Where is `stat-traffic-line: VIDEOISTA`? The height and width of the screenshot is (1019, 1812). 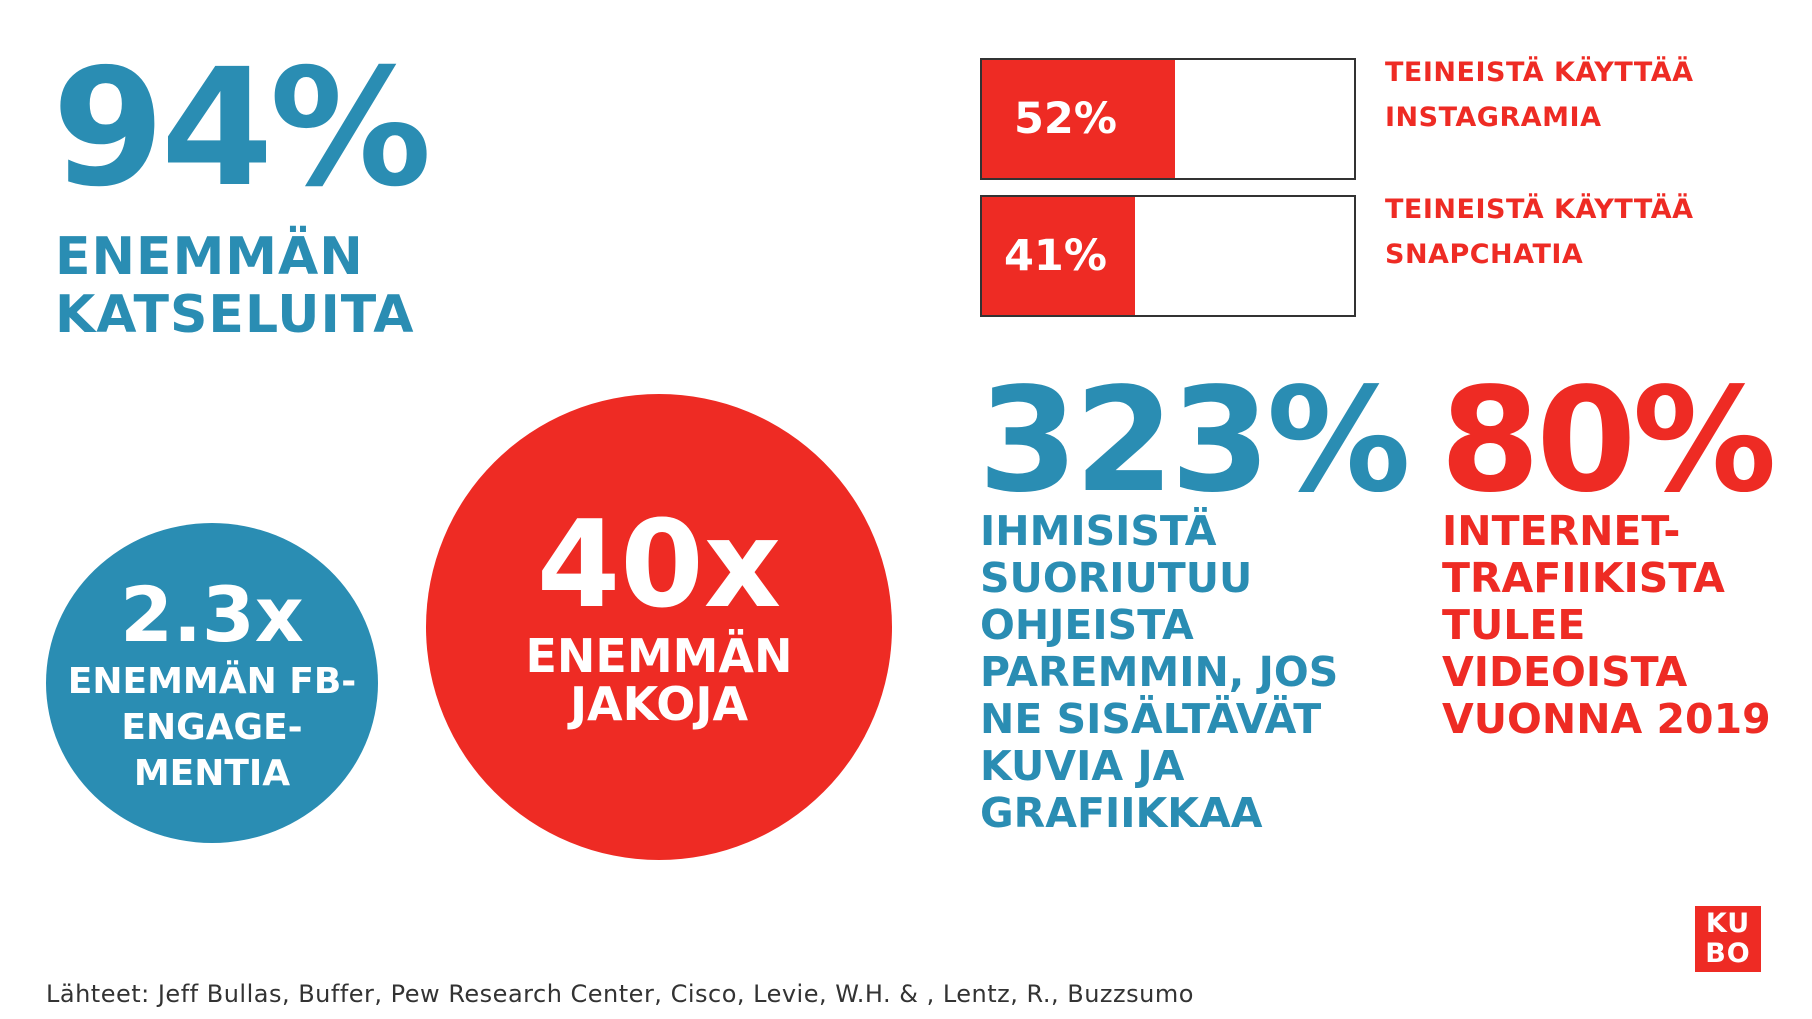
stat-traffic-line: VIDEOISTA is located at coordinates (1565, 672).